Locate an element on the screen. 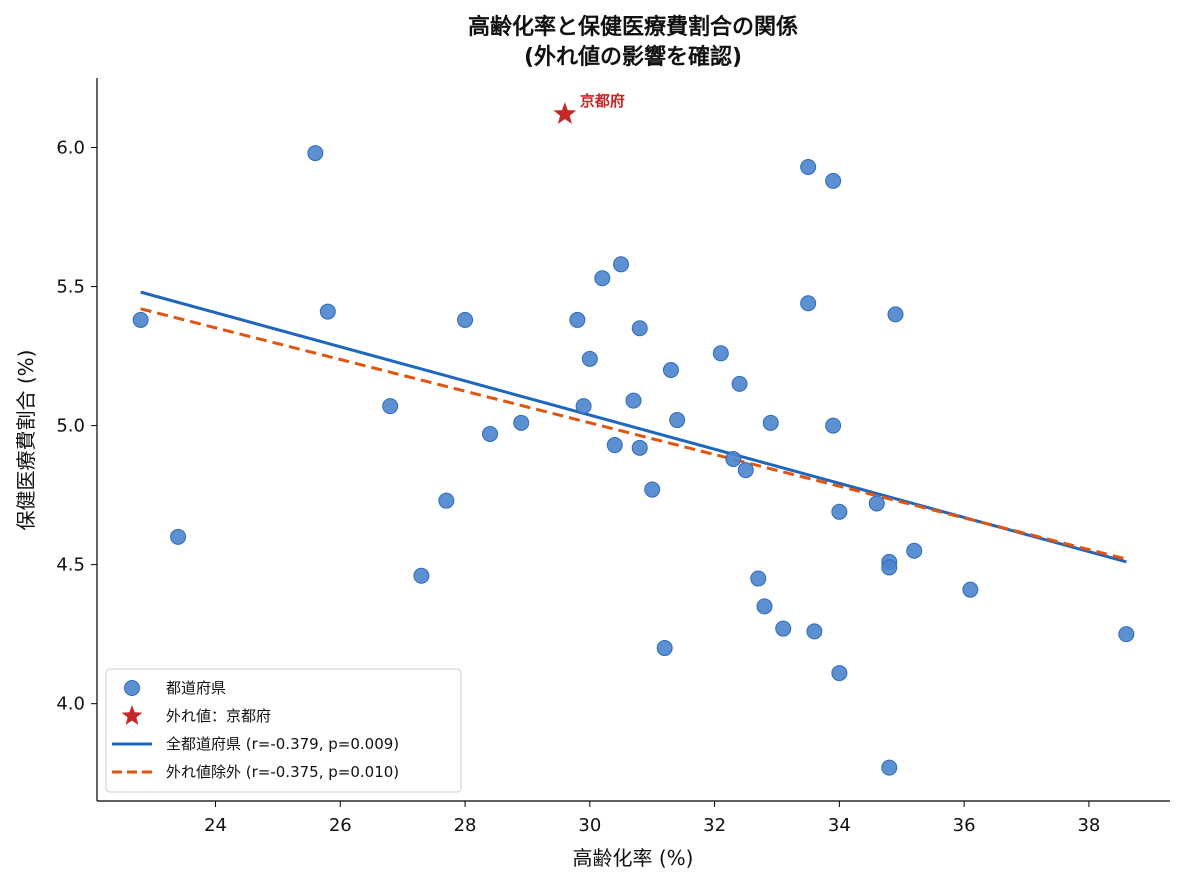 The height and width of the screenshot is (884, 1185). outlier-star-kyoto is located at coordinates (565, 113).